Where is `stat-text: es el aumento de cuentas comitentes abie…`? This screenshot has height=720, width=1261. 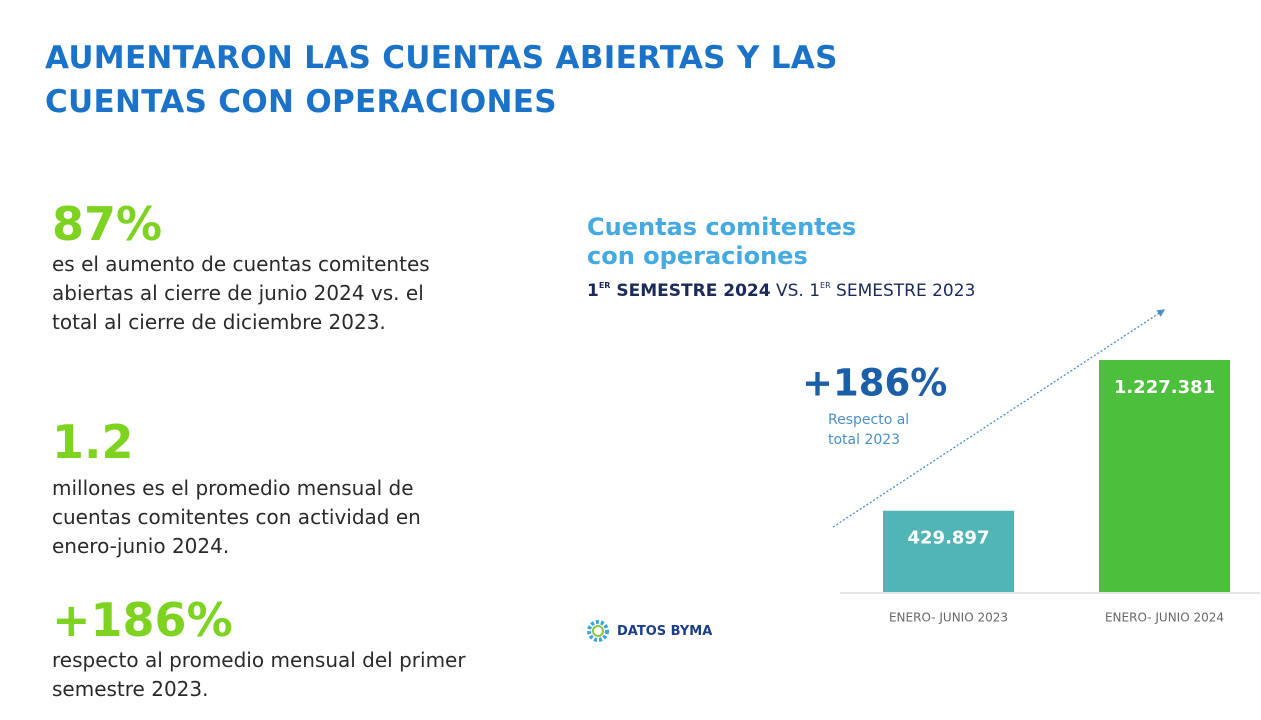 stat-text: es el aumento de cuentas comitentes abie… is located at coordinates (241, 293).